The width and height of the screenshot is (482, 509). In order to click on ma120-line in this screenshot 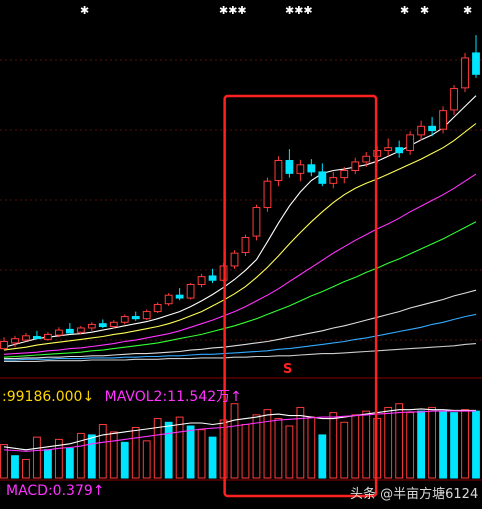, I will do `click(240, 337)`.